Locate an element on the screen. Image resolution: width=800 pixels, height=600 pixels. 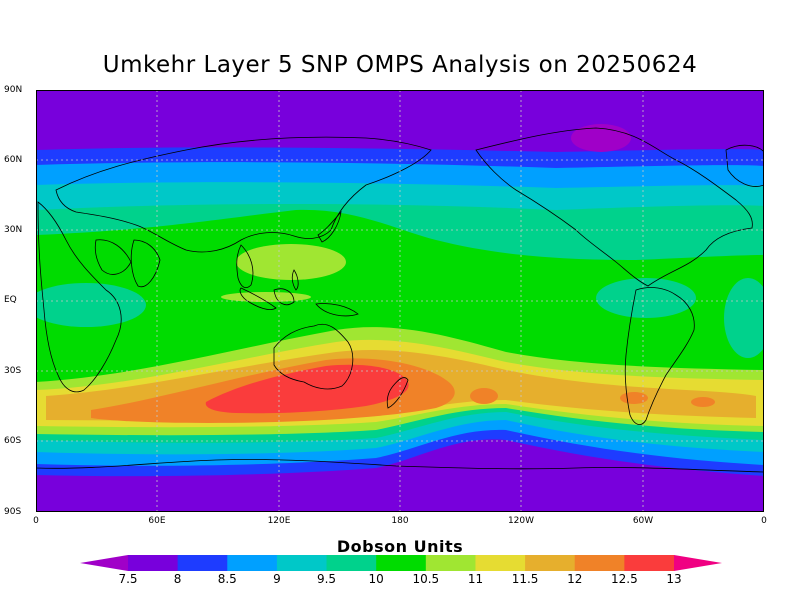
lat-label-60s: 60S is located at coordinates (13, 441).